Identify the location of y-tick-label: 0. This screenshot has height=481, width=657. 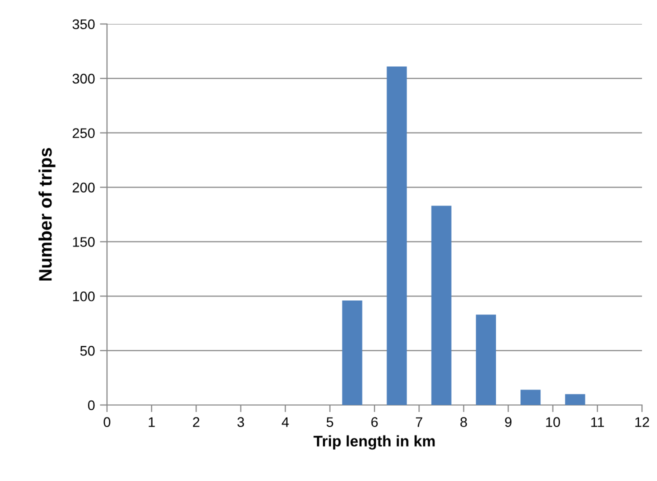
(91, 405).